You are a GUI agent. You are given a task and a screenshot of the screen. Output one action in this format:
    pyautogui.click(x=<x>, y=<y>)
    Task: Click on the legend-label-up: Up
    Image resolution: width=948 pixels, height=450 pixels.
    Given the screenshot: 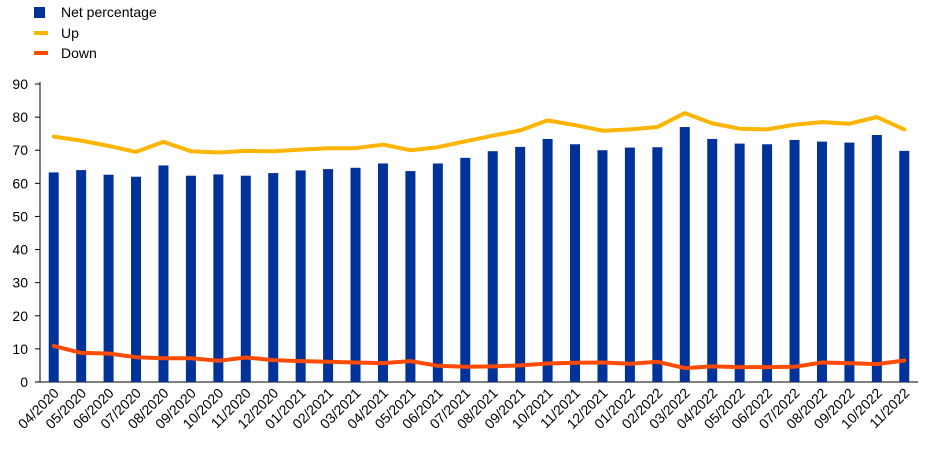 What is the action you would take?
    pyautogui.click(x=70, y=32)
    